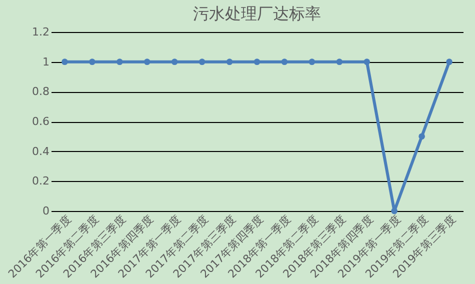 The image size is (475, 284). I want to click on y-tick-label: 0.2, so click(41, 181).